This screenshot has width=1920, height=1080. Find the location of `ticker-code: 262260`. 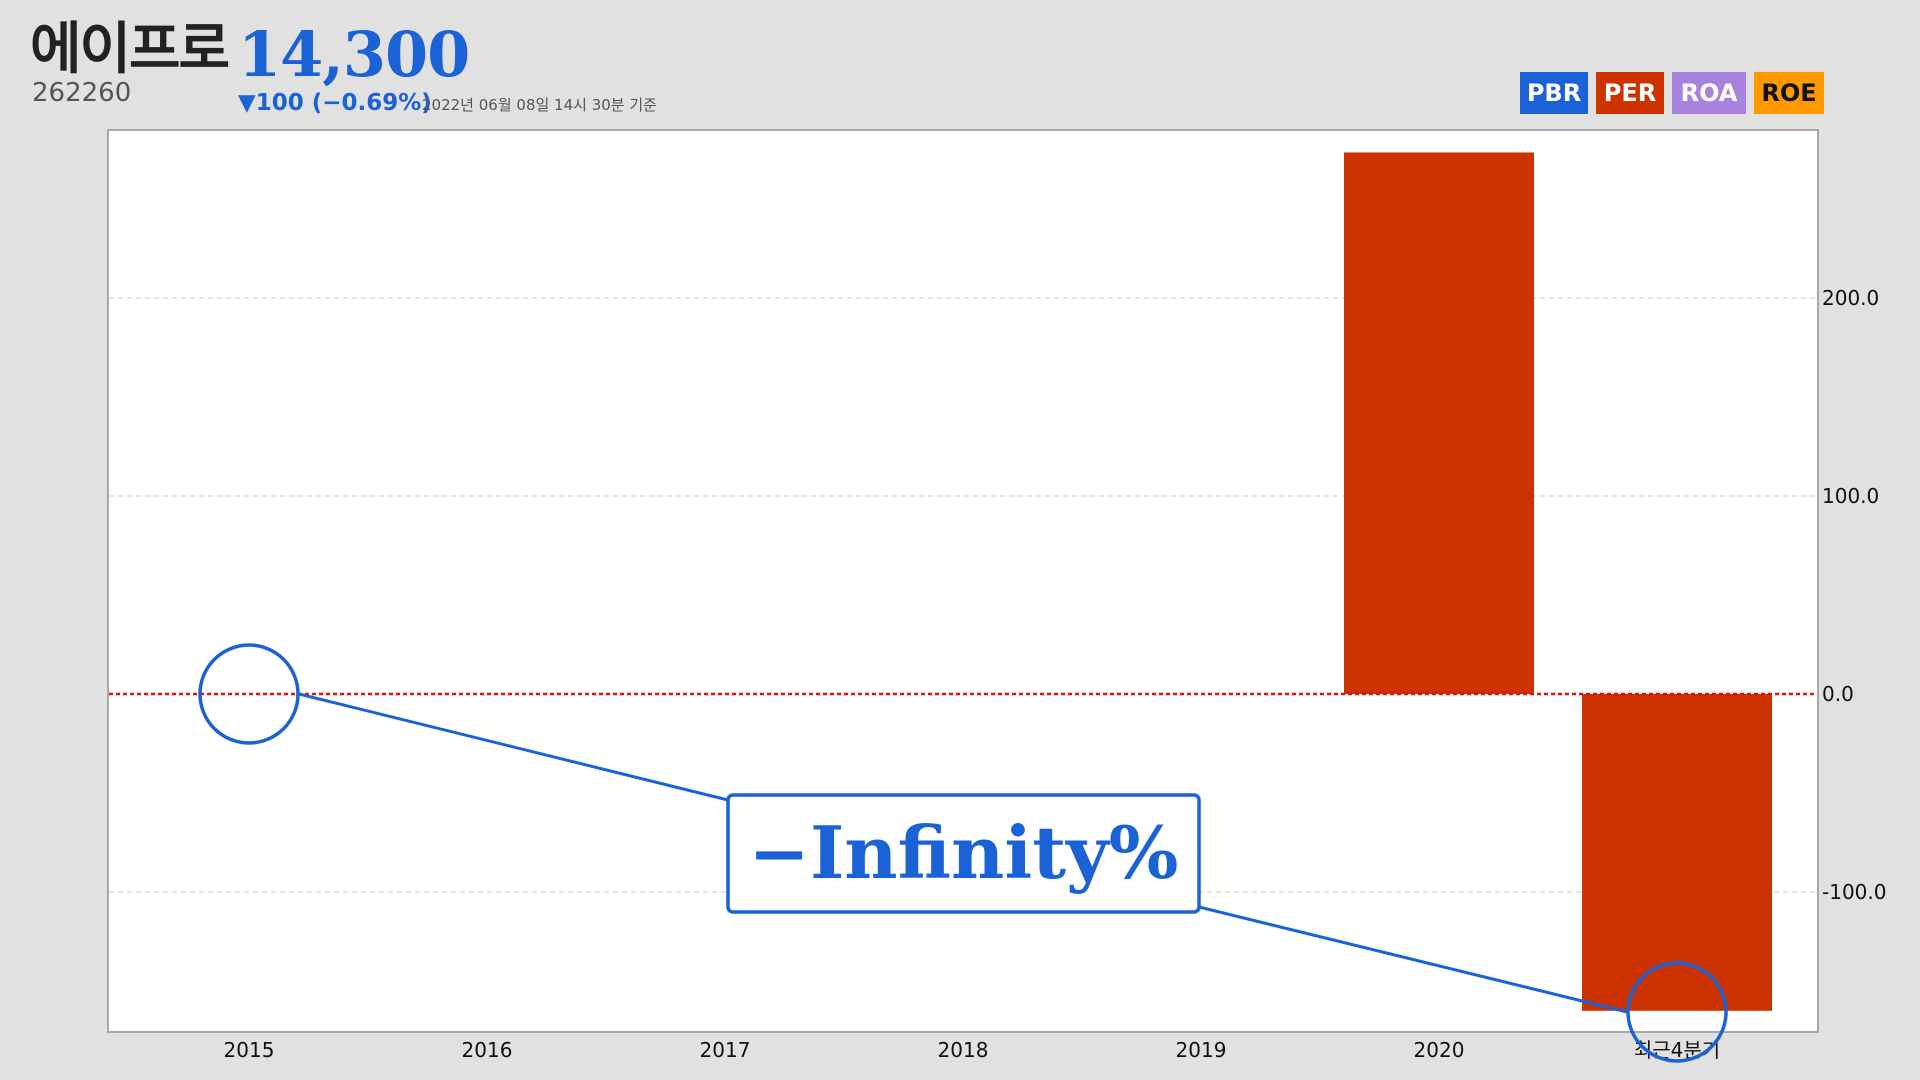

ticker-code: 262260 is located at coordinates (82, 93).